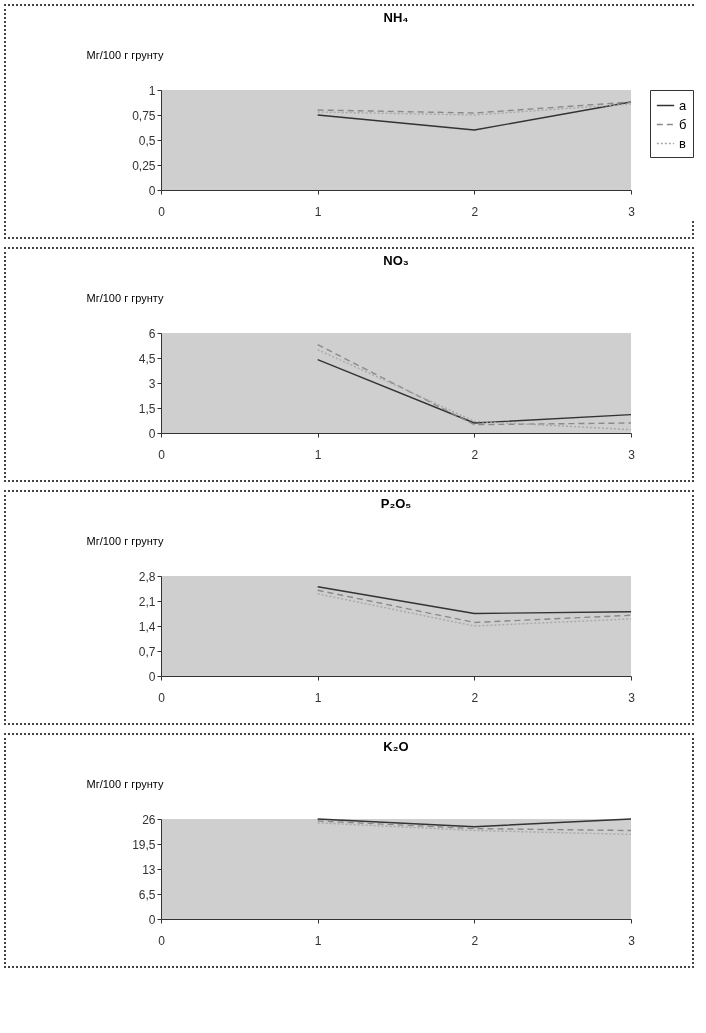 The image size is (706, 1033). I want to click on y-tick-label: 0,25, so click(144, 165).